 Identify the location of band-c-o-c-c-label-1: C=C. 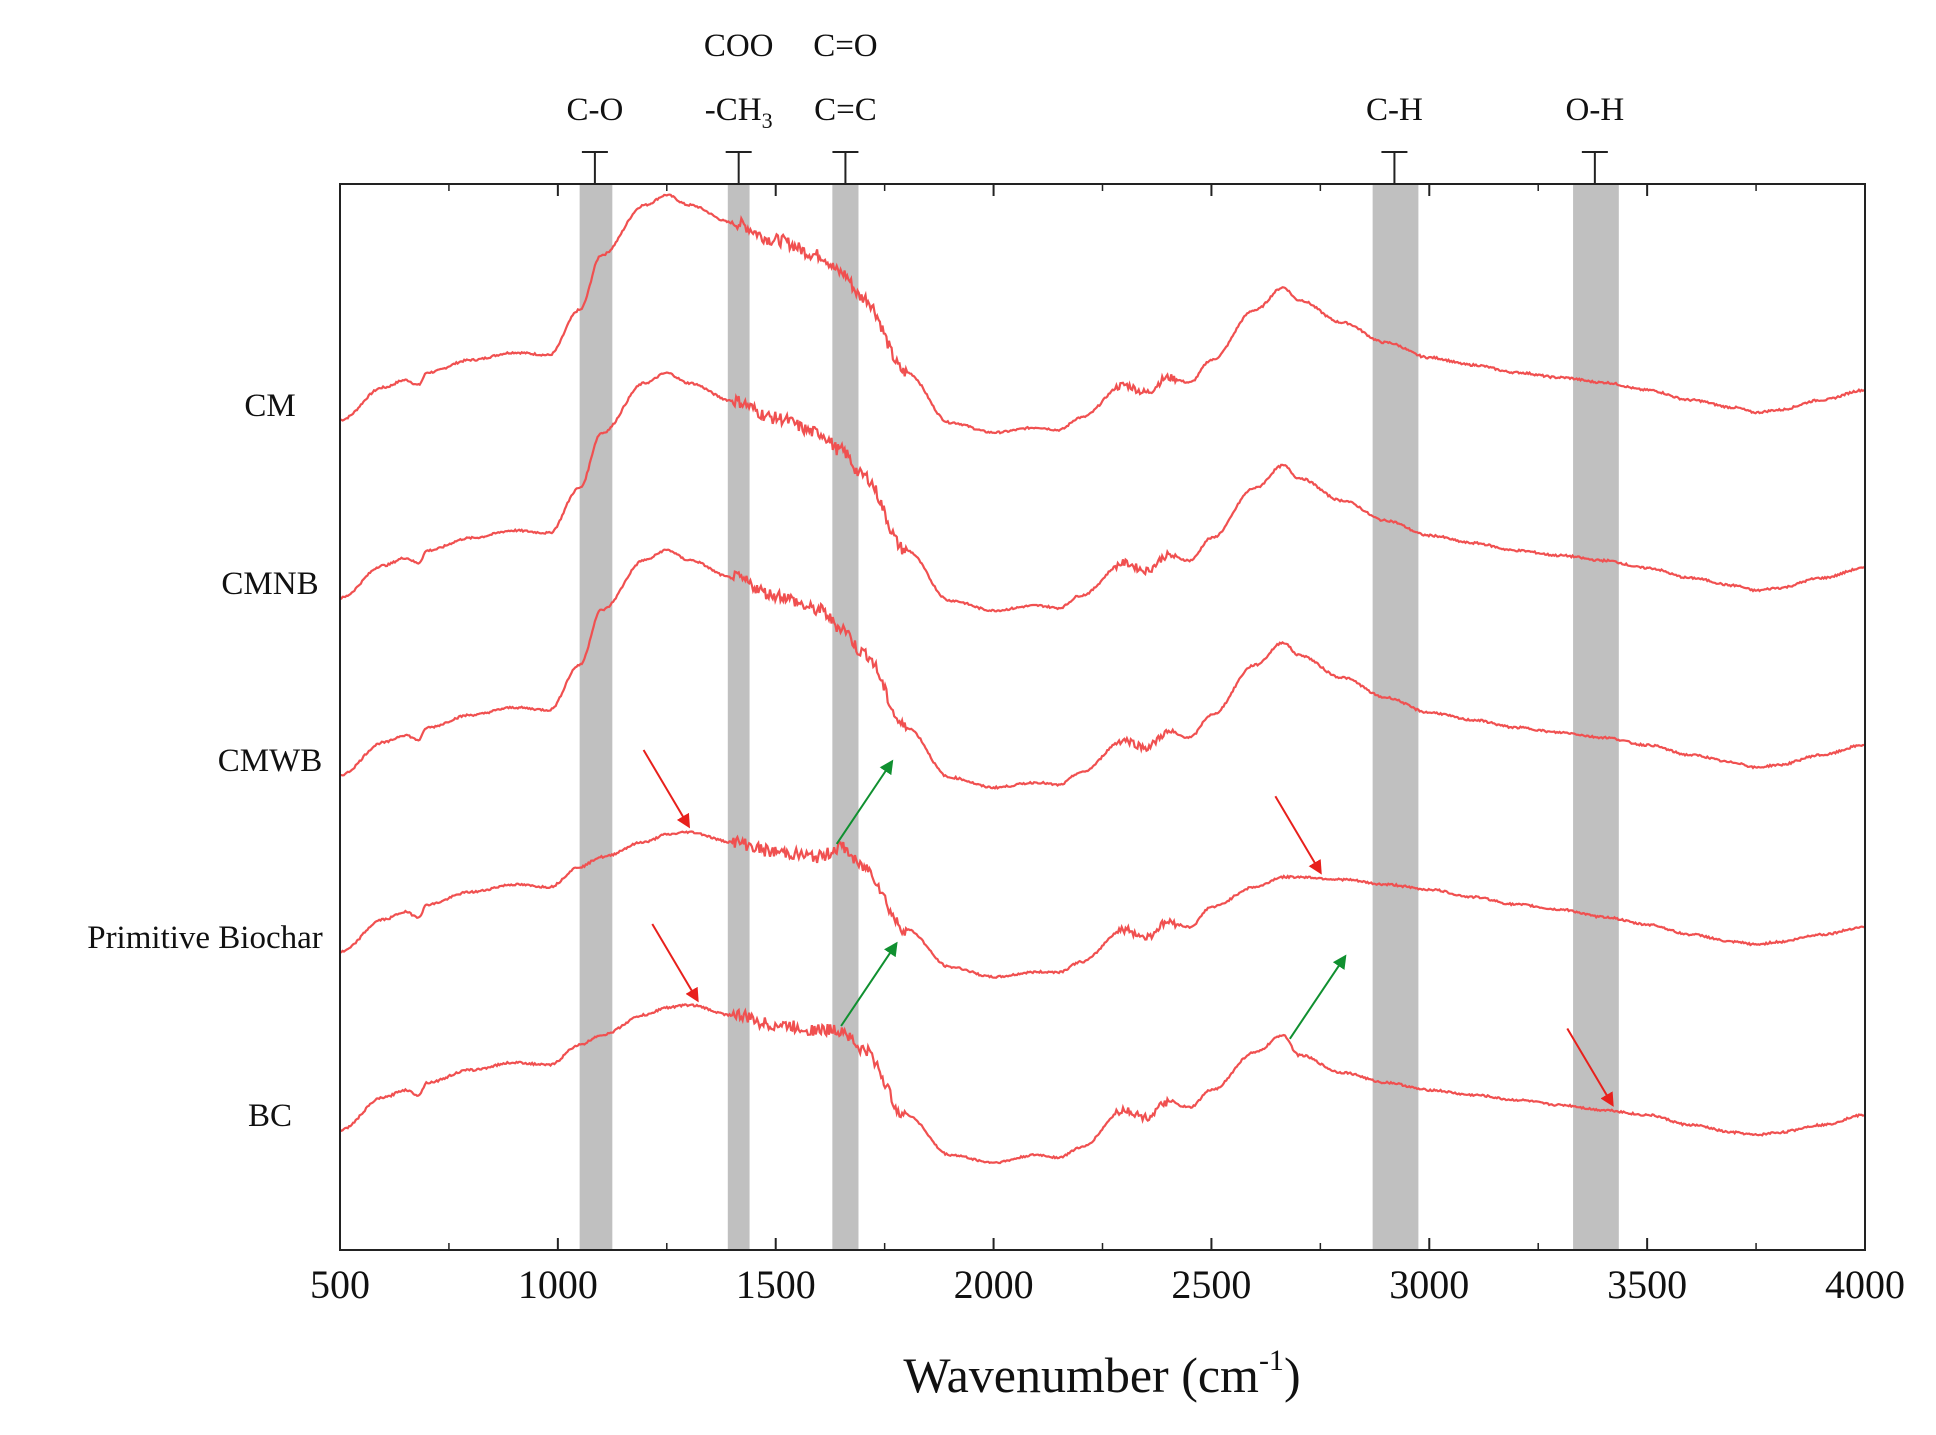
(845, 110).